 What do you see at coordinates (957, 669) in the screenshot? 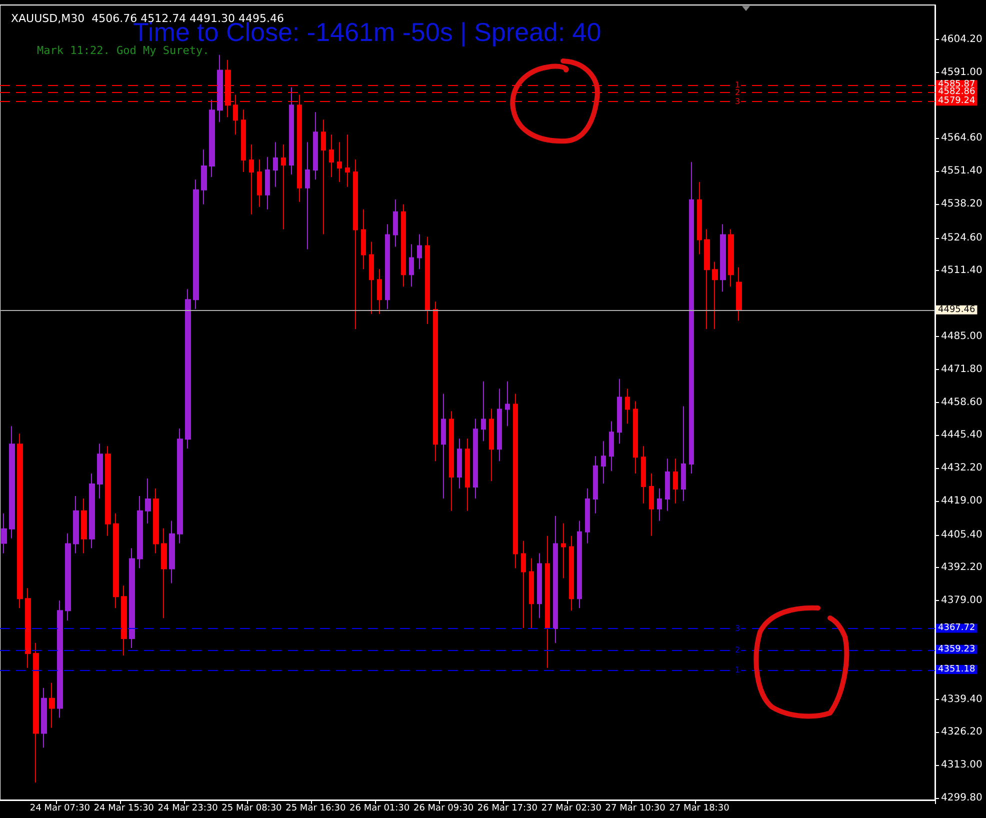
I see `ref-line-label: 4351.18` at bounding box center [957, 669].